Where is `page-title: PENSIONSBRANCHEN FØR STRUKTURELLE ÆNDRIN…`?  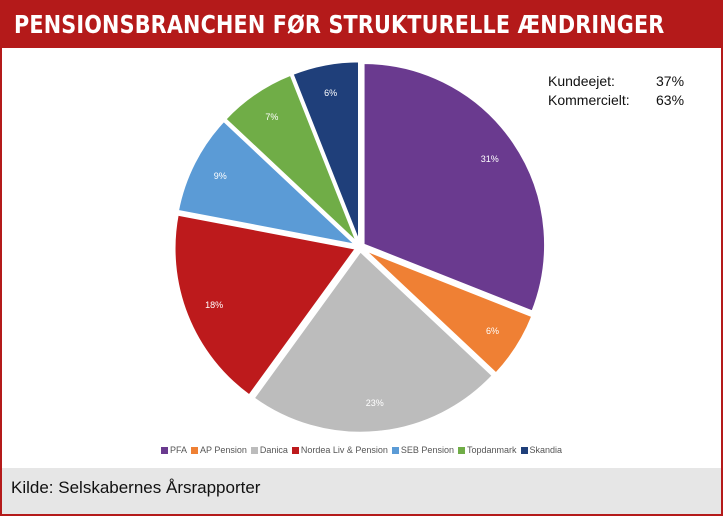 page-title: PENSIONSBRANCHEN FØR STRUKTURELLE ÆNDRIN… is located at coordinates (339, 24).